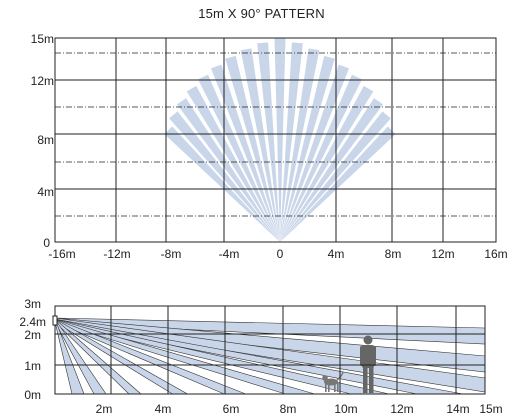 The image size is (523, 419). I want to click on side-y-label: 2.4m, so click(32, 322).